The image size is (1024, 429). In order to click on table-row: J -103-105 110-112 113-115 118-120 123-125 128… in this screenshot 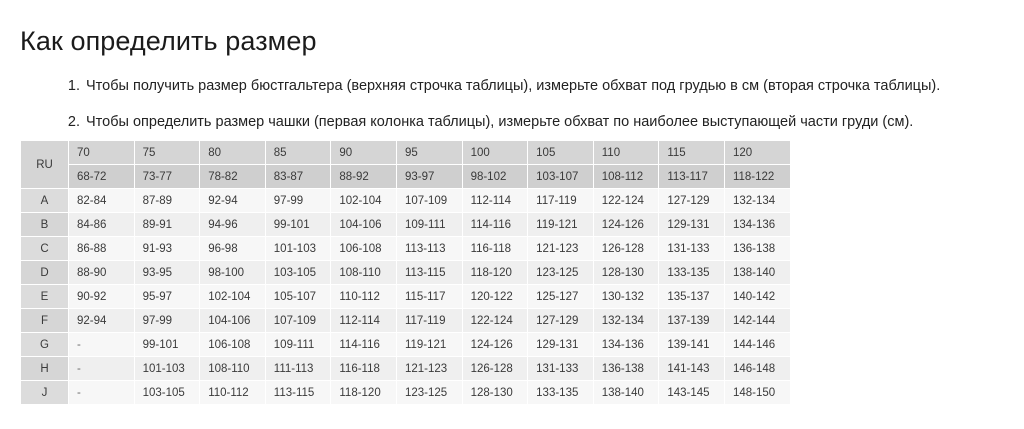, I will do `click(405, 392)`.